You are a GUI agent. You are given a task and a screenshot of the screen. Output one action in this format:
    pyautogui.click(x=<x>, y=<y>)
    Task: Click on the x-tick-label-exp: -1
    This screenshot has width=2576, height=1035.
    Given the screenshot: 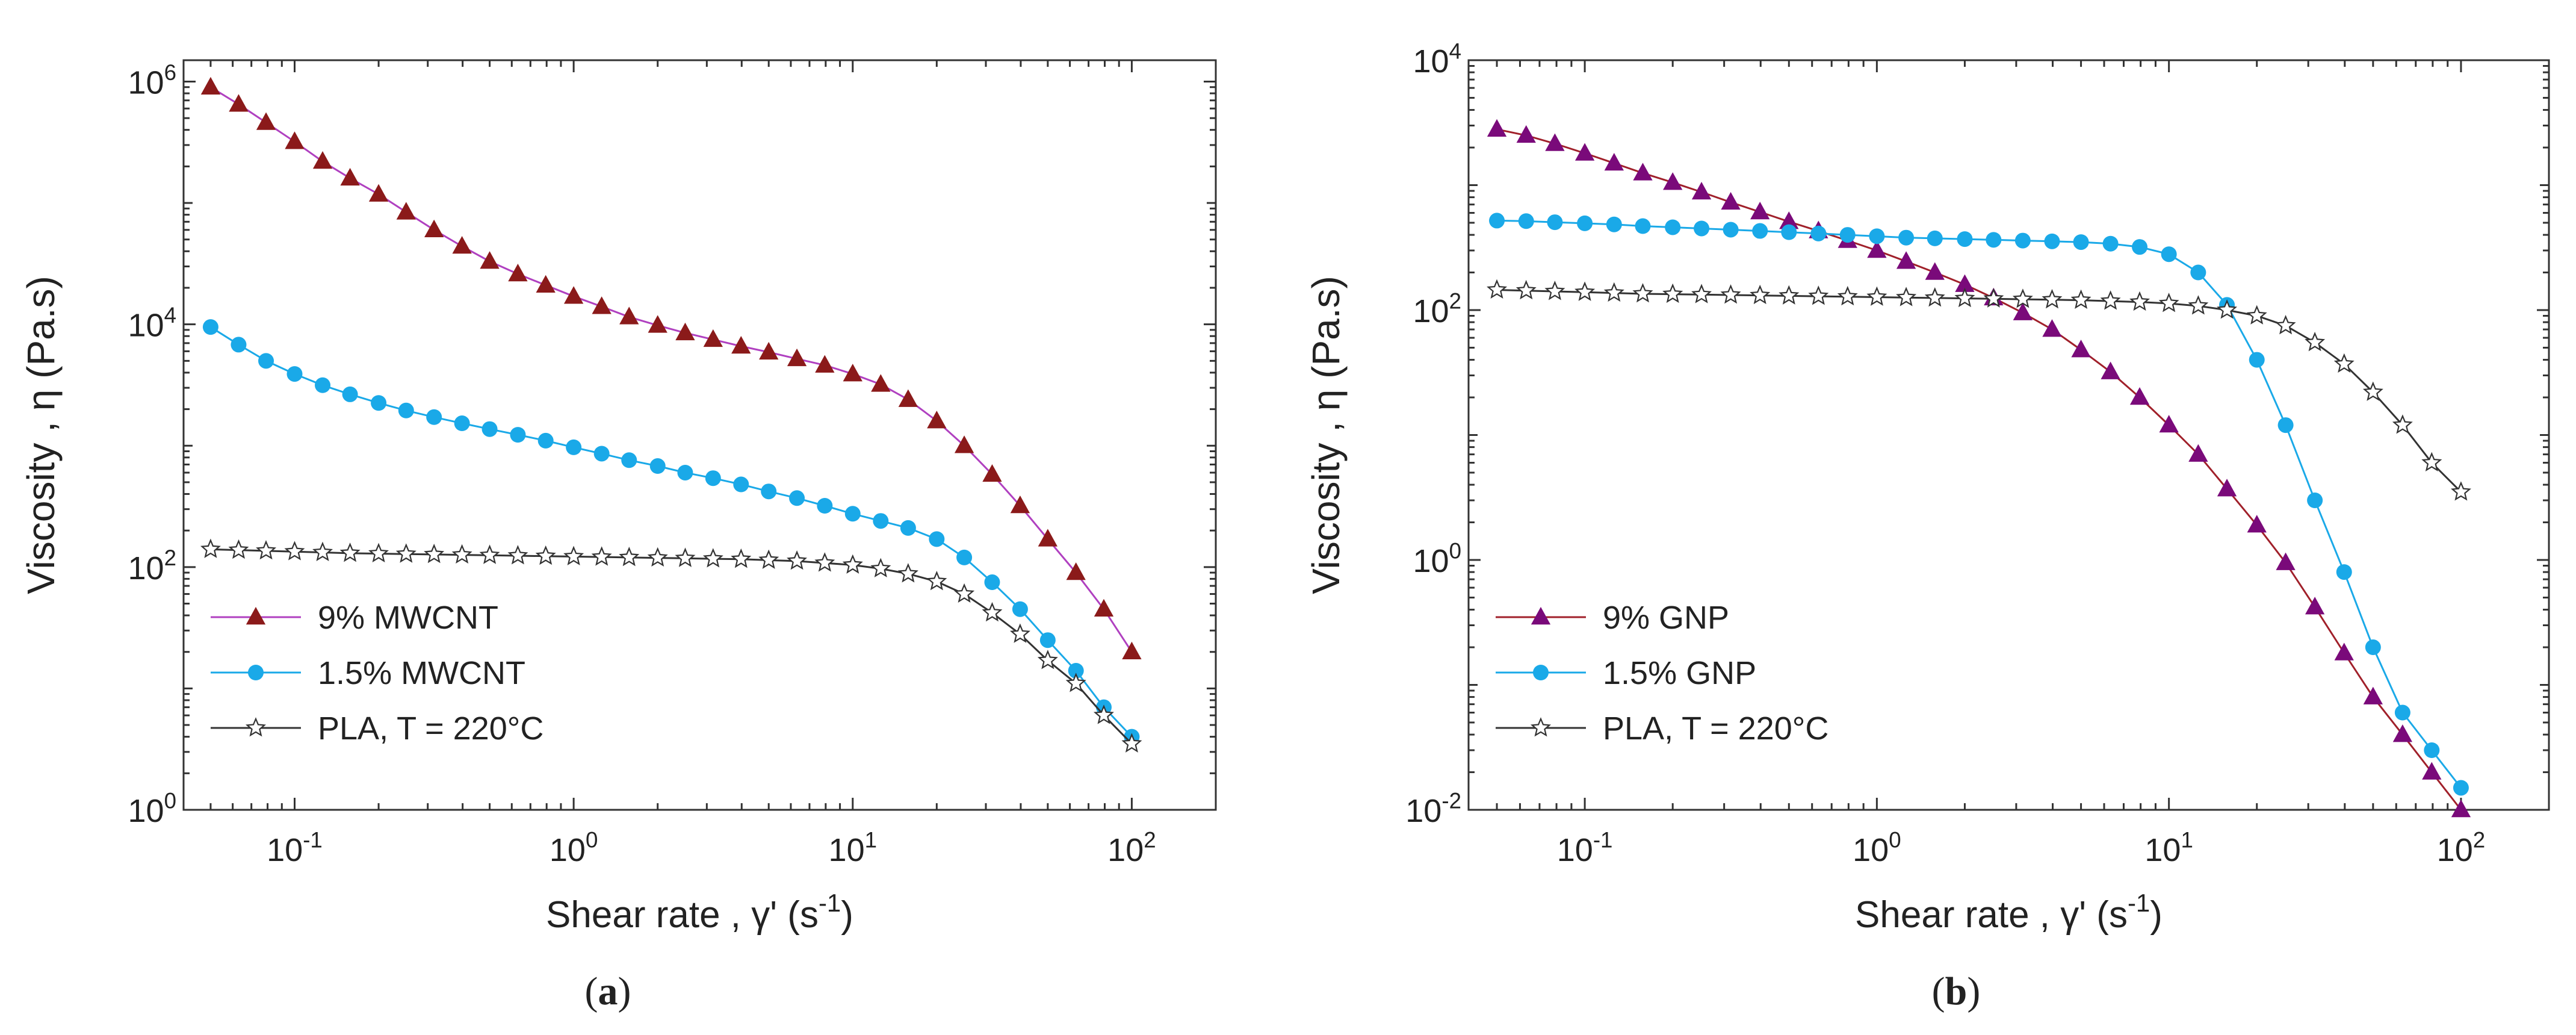 What is the action you would take?
    pyautogui.click(x=1603, y=839)
    